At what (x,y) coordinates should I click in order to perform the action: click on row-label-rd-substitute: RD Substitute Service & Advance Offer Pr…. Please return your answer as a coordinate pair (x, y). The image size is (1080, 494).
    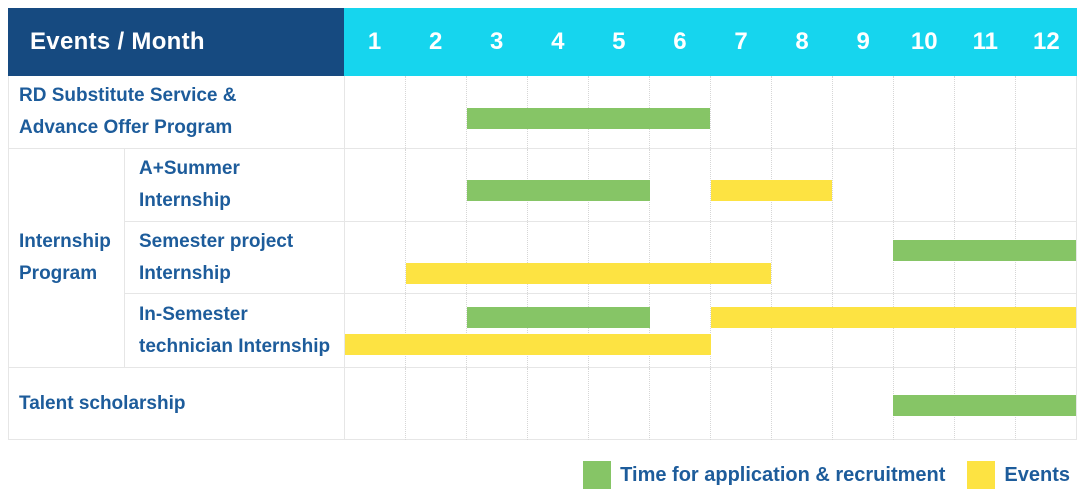
    Looking at the image, I should click on (177, 112).